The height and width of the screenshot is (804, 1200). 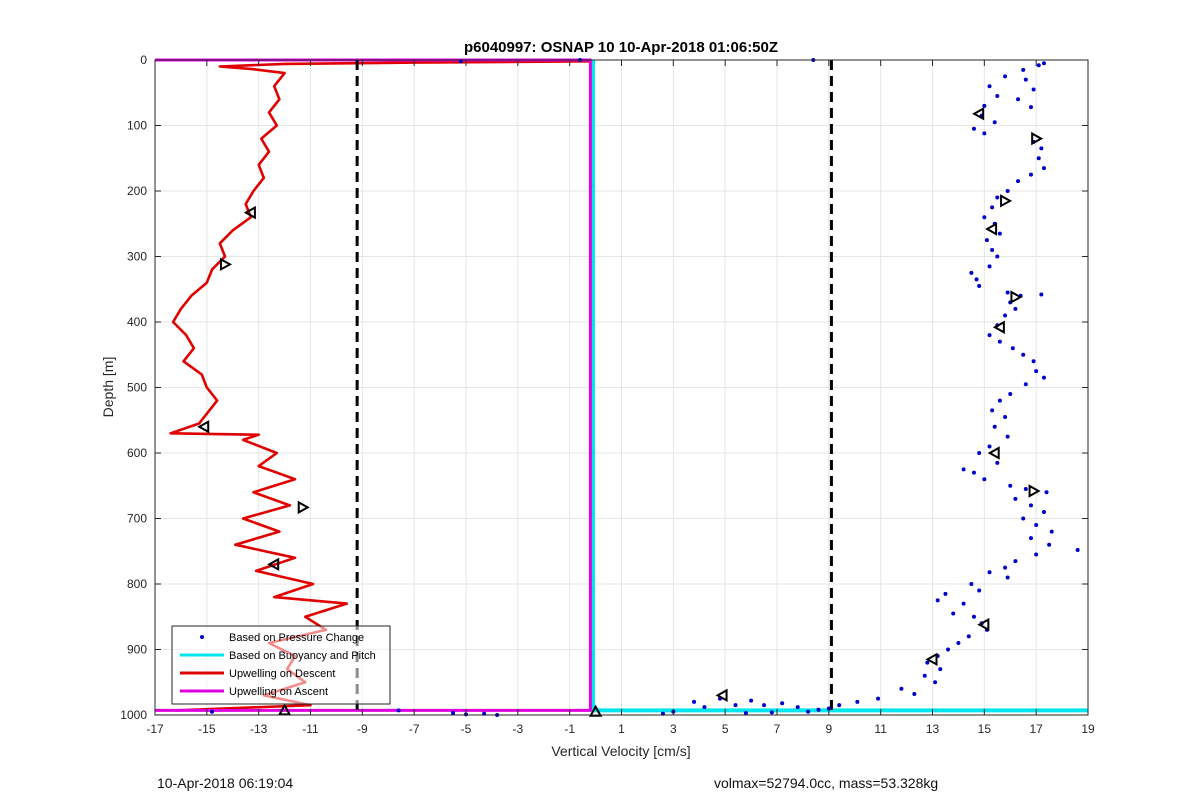 I want to click on legend-label: Based on Buoyancy and Pitch, so click(x=302, y=656).